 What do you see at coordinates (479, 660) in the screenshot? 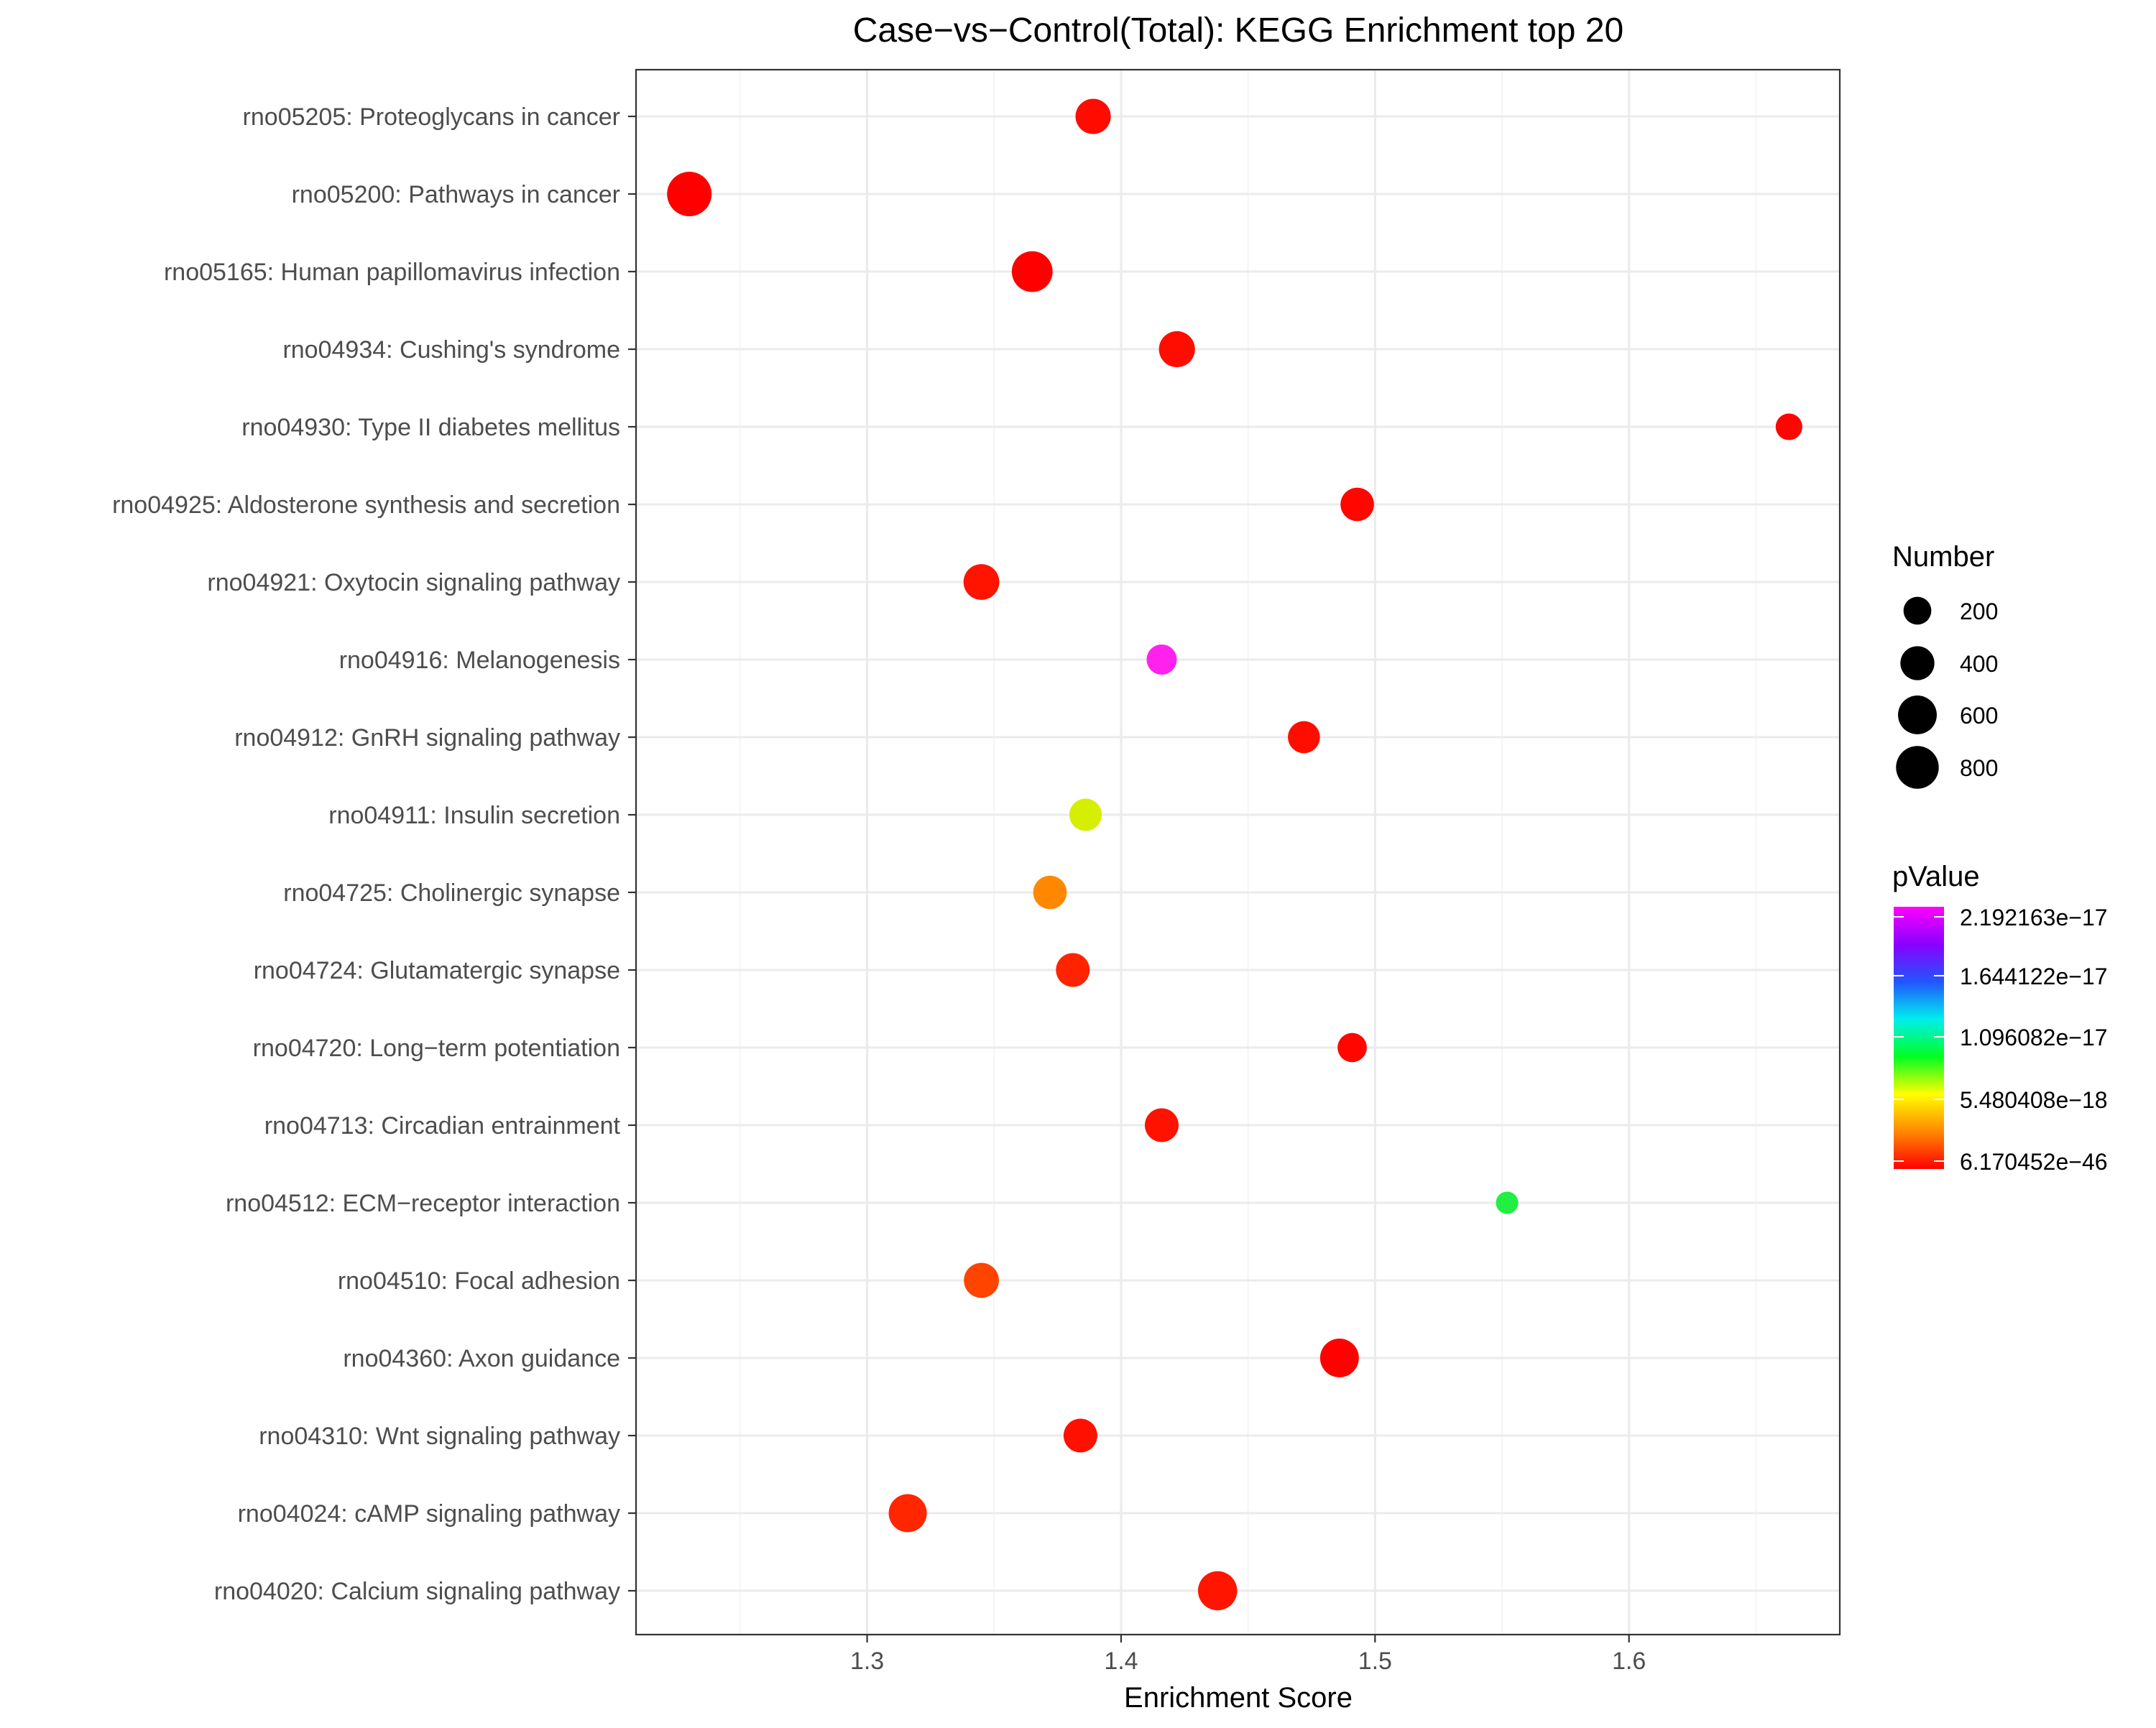
I see `y-tick-label: rno04916: Melanogenesis` at bounding box center [479, 660].